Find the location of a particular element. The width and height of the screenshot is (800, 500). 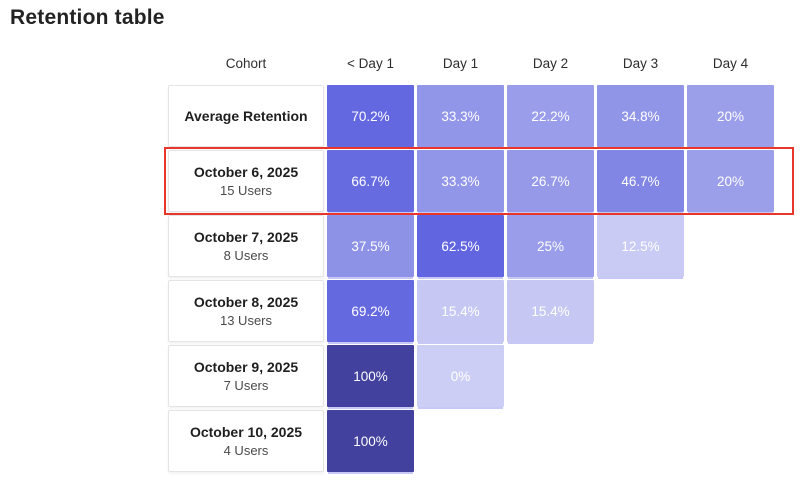

retention-cell: 69.2% is located at coordinates (370, 311).